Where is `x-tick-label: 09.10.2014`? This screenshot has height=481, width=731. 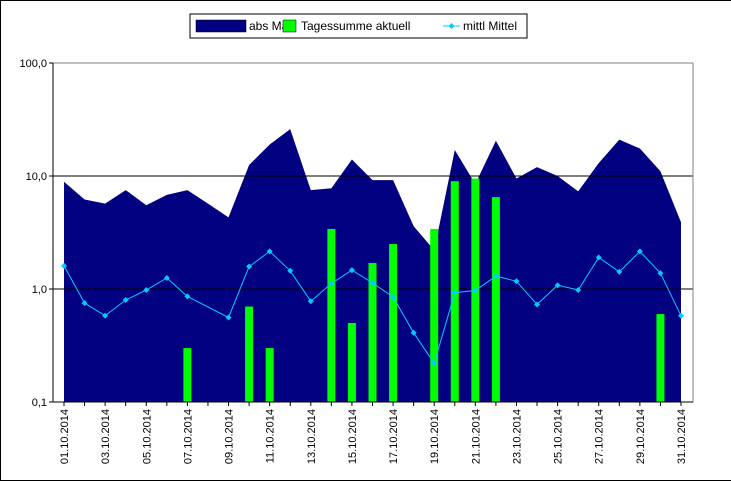
x-tick-label: 09.10.2014 is located at coordinates (230, 436).